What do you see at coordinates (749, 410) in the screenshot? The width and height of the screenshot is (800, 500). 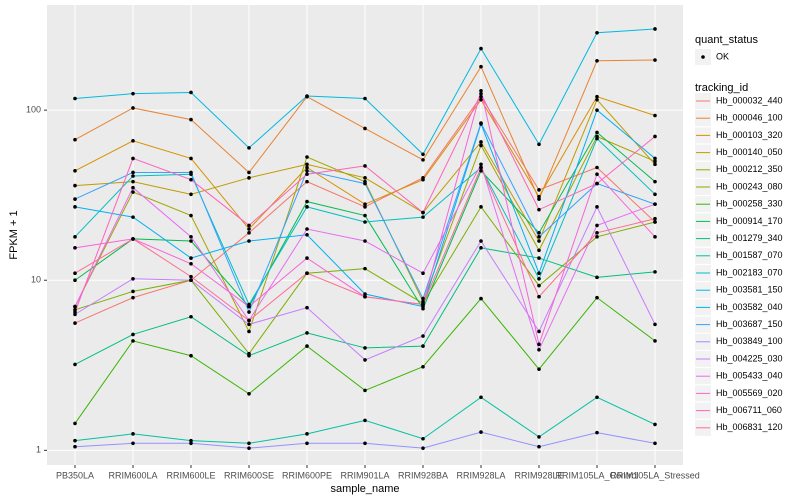 I see `legend-label: Hb_006711_060` at bounding box center [749, 410].